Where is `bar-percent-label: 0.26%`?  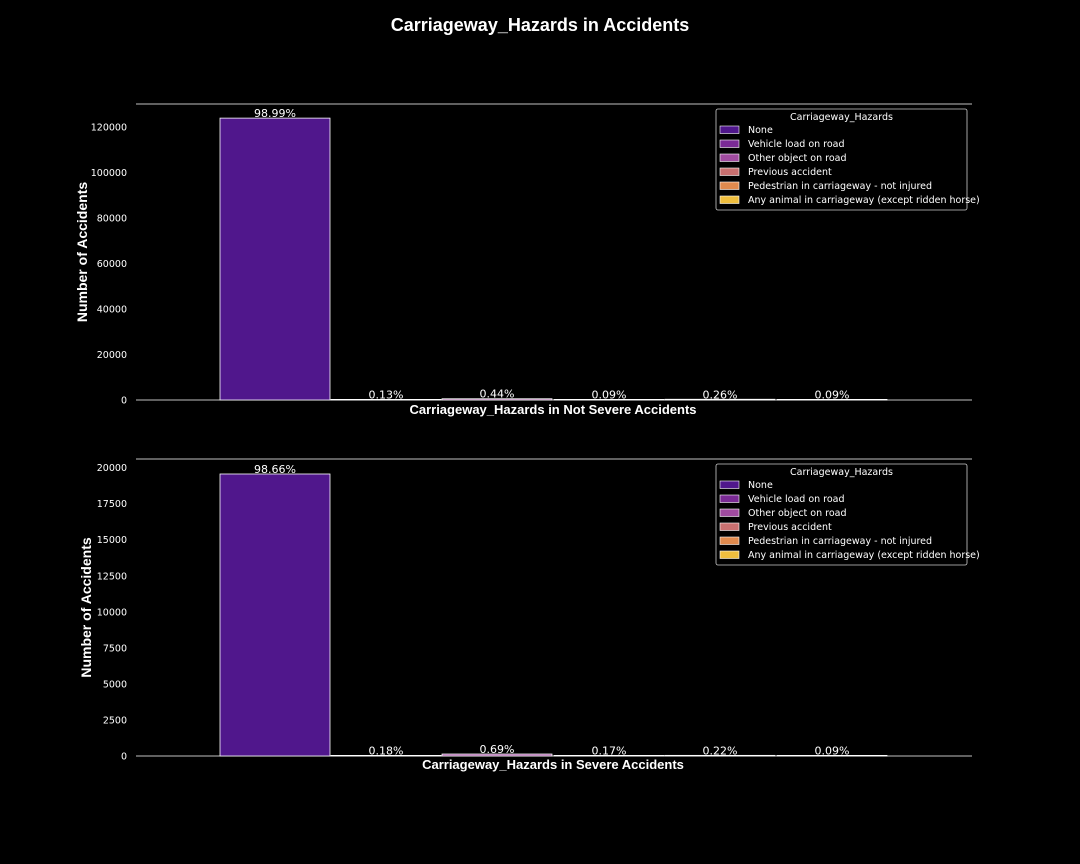 bar-percent-label: 0.26% is located at coordinates (720, 394).